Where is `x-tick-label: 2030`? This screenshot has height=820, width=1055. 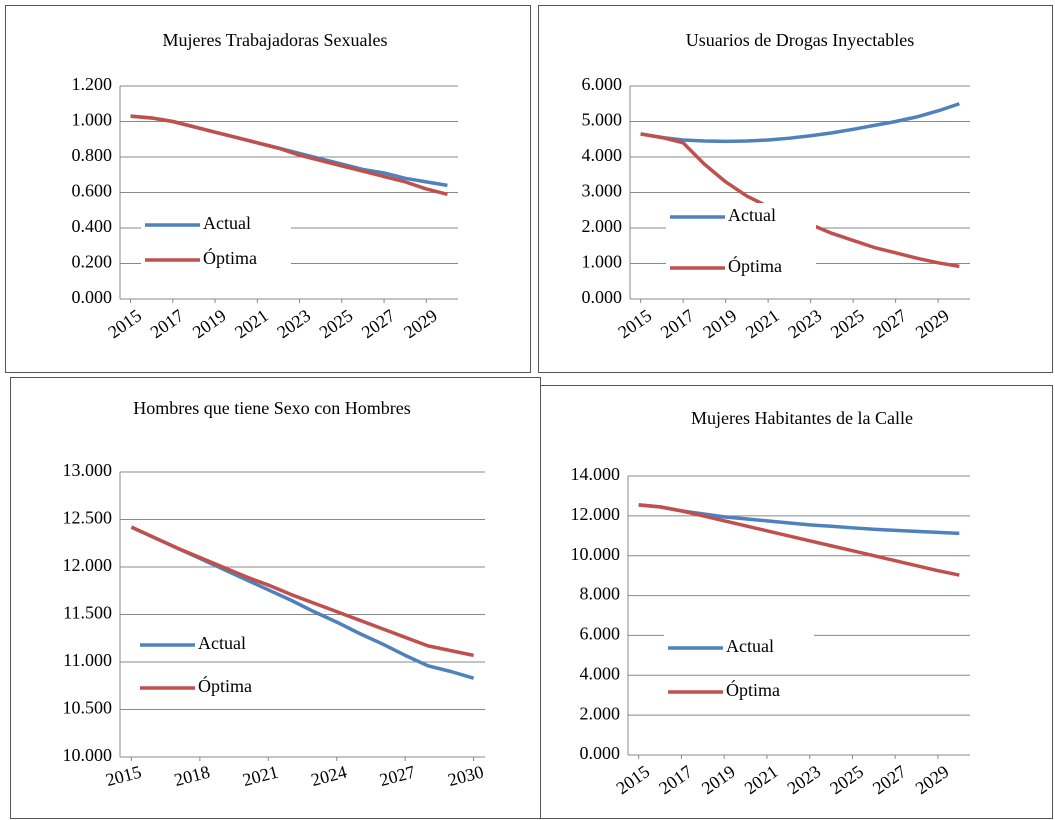 x-tick-label: 2030 is located at coordinates (466, 776).